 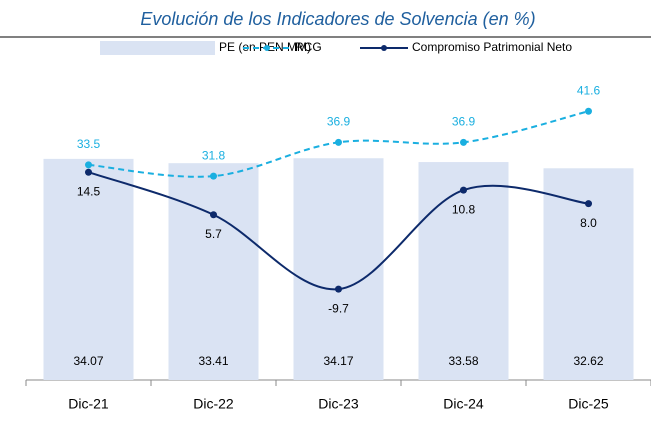 What do you see at coordinates (214, 155) in the screenshot?
I see `point-label: 31.8` at bounding box center [214, 155].